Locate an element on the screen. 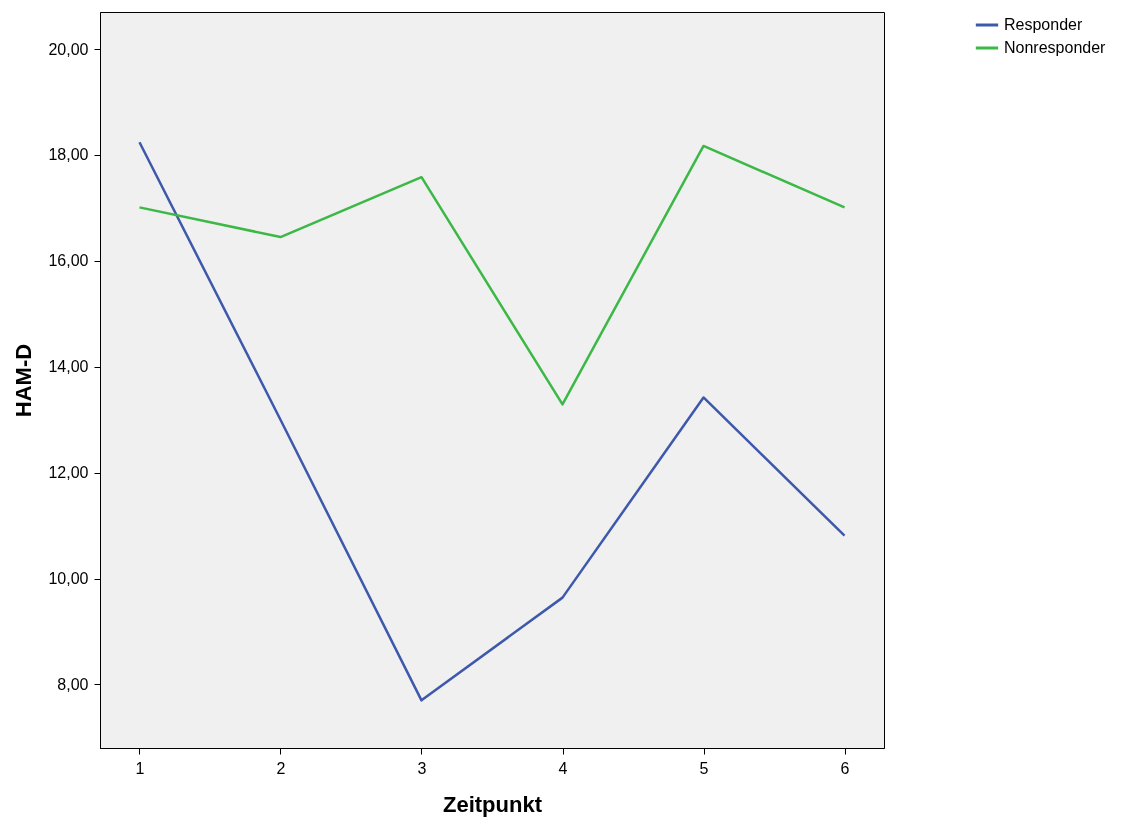  y-axis-title: HAM-D is located at coordinates (24, 380).